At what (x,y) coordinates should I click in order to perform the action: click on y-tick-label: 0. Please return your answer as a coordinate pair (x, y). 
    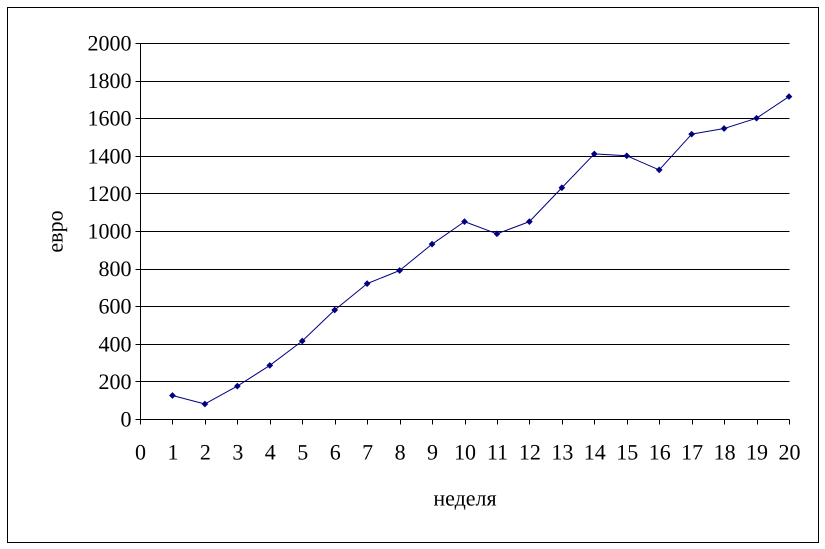
    Looking at the image, I should click on (126, 419).